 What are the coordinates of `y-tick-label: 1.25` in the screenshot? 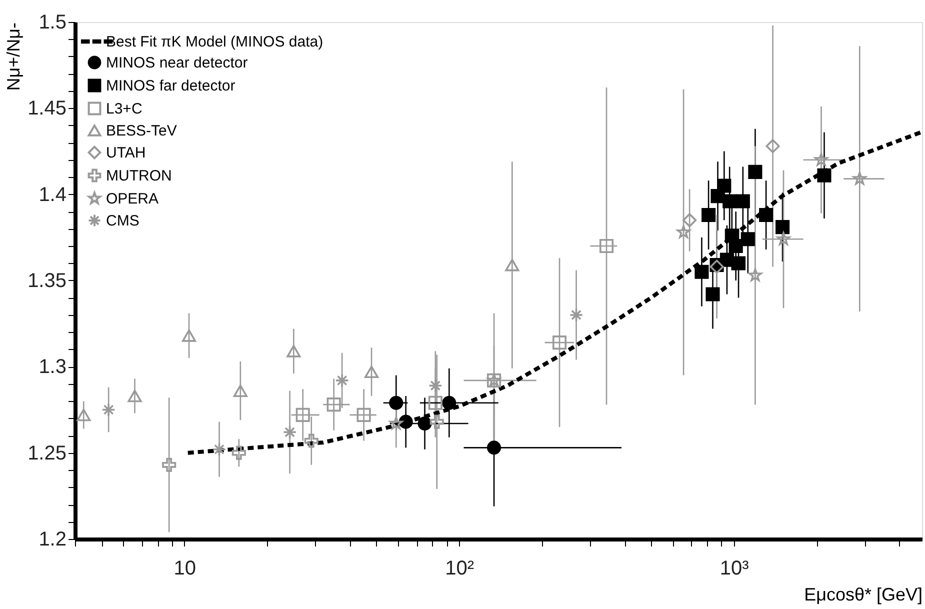 It's located at (47, 453).